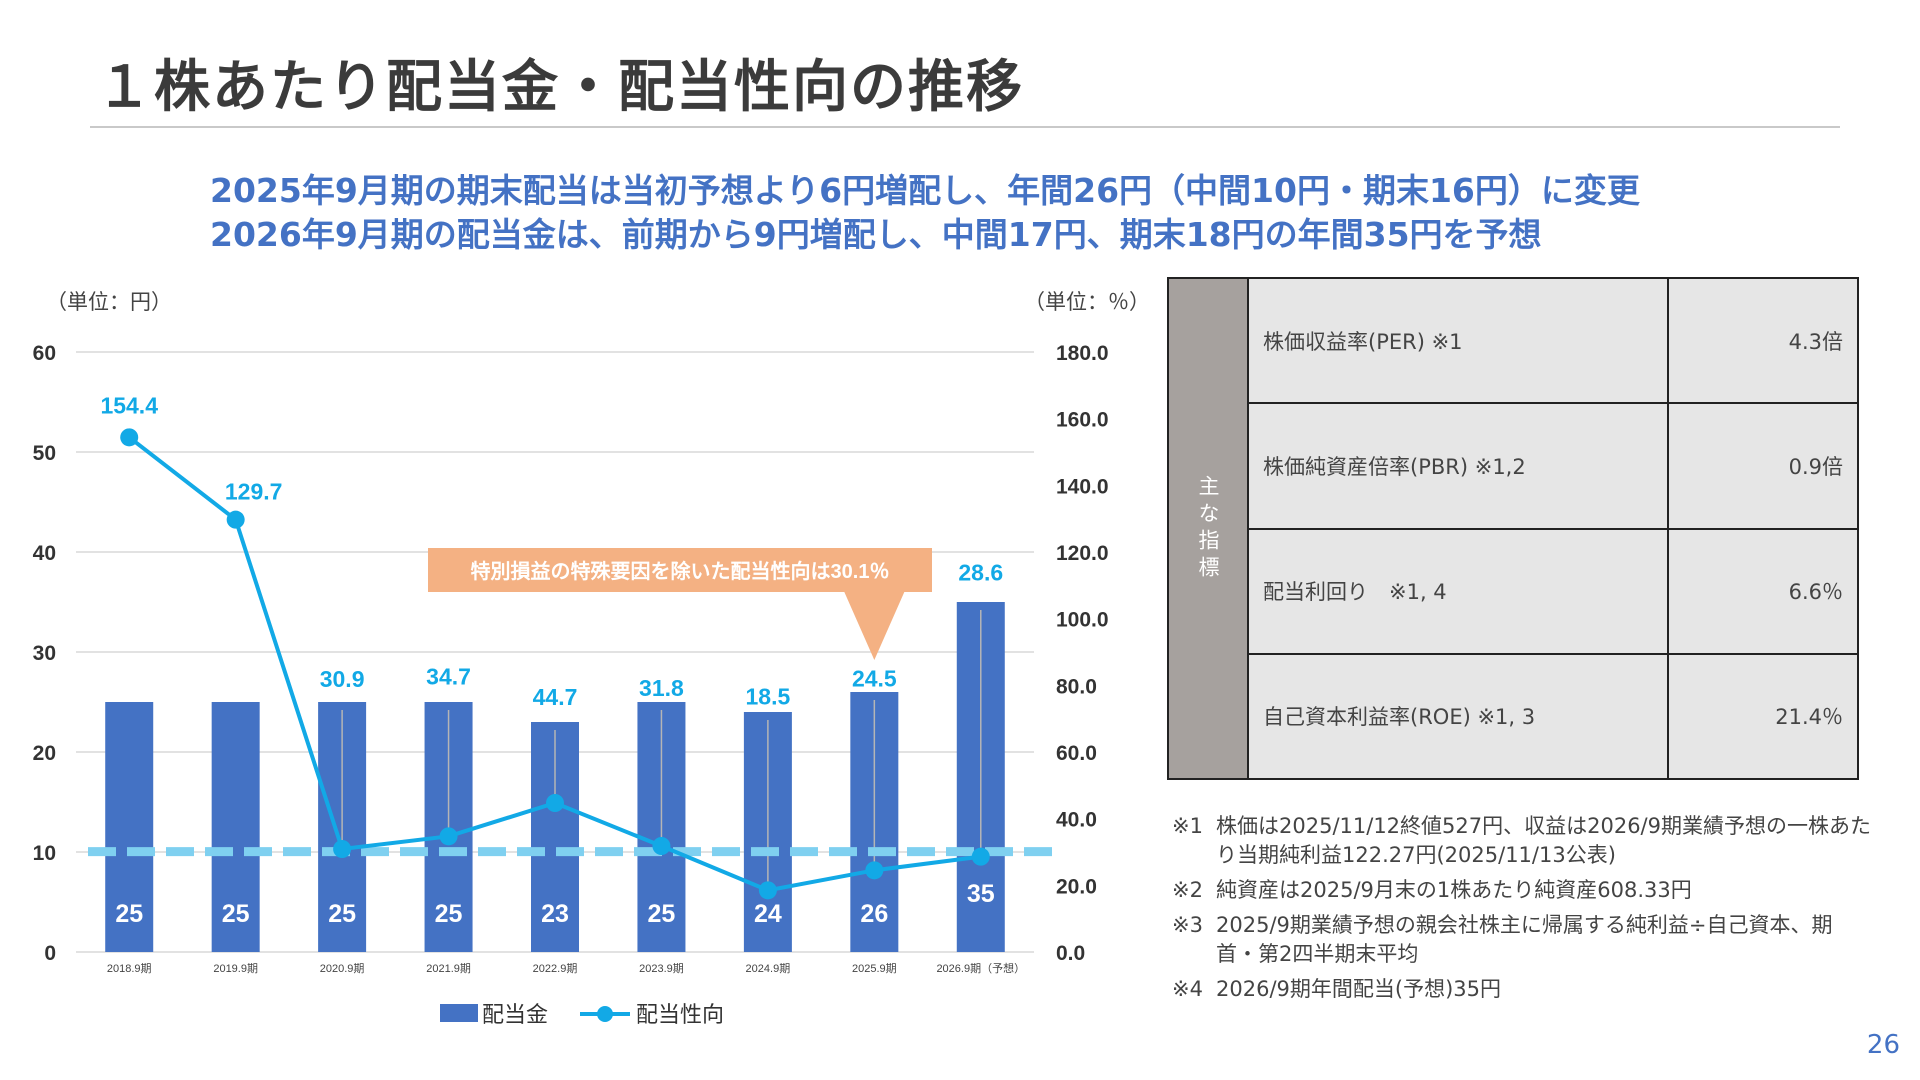 The width and height of the screenshot is (1920, 1080). I want to click on page-title: １株あたり配当金・配当性向の推移, so click(560, 87).